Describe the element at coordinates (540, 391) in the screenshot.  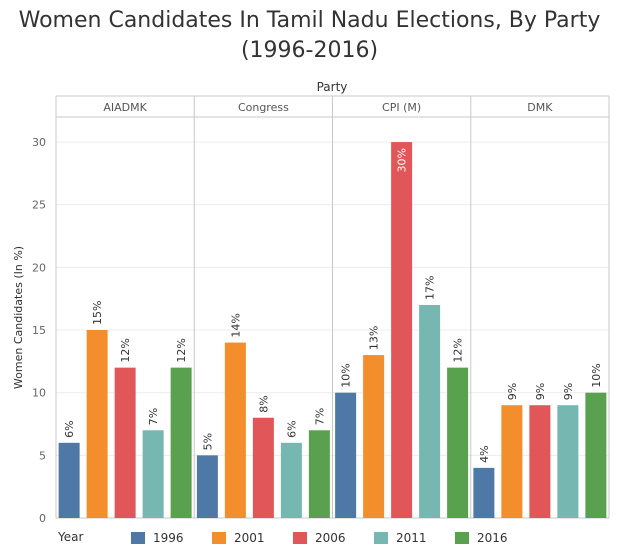
I see `data-label-3-2: 9%` at that location.